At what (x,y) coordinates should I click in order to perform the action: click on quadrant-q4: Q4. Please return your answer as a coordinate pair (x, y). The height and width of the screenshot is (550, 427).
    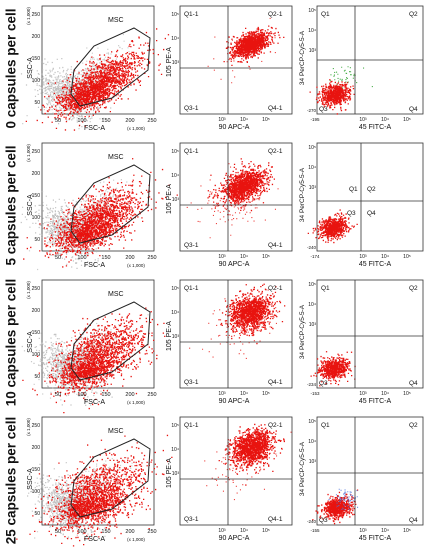
    Looking at the image, I should click on (413, 109).